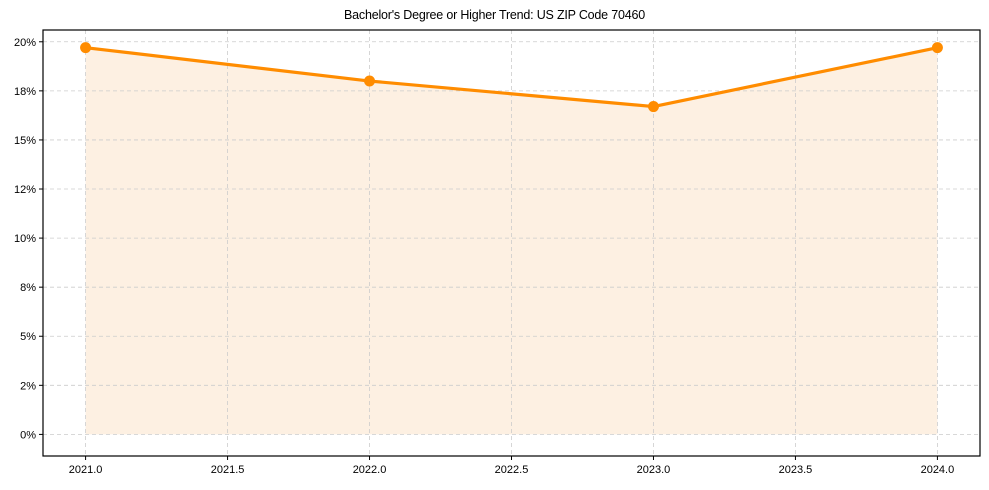 The height and width of the screenshot is (490, 989). Describe the element at coordinates (28, 435) in the screenshot. I see `svg-text: 0%` at that location.